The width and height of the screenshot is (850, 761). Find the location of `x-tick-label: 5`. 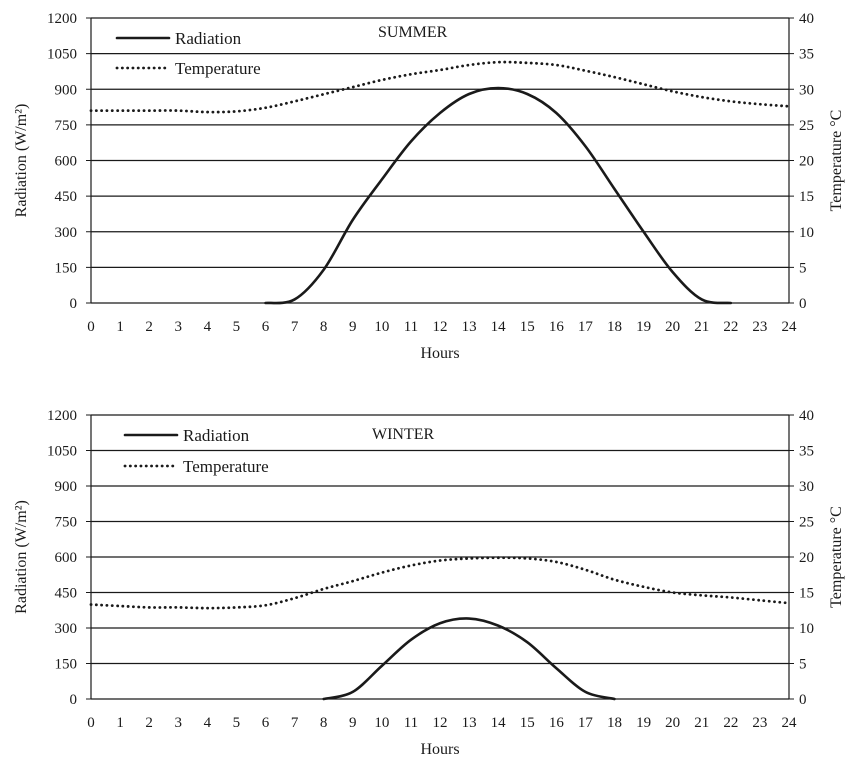

x-tick-label: 5 is located at coordinates (237, 723).